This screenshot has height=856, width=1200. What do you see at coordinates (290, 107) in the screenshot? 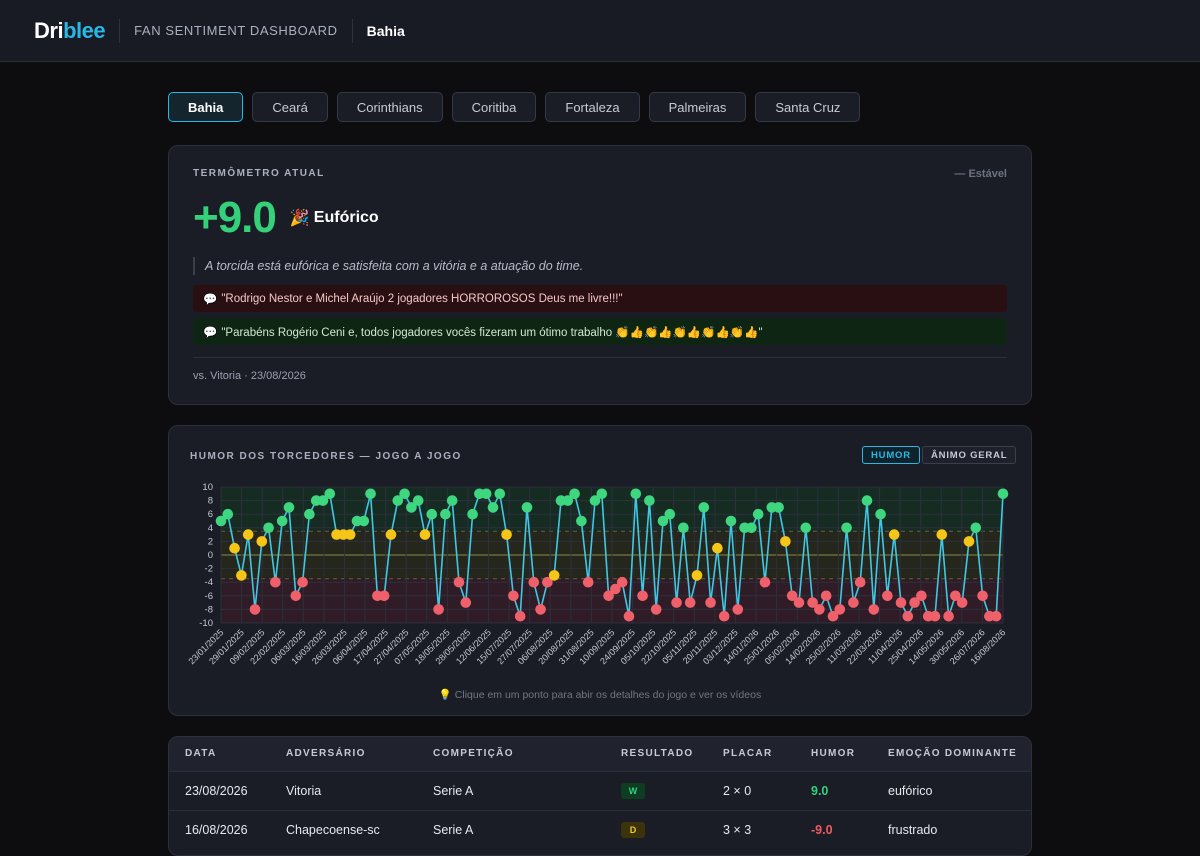
I see `tab-ceara: Ceará` at bounding box center [290, 107].